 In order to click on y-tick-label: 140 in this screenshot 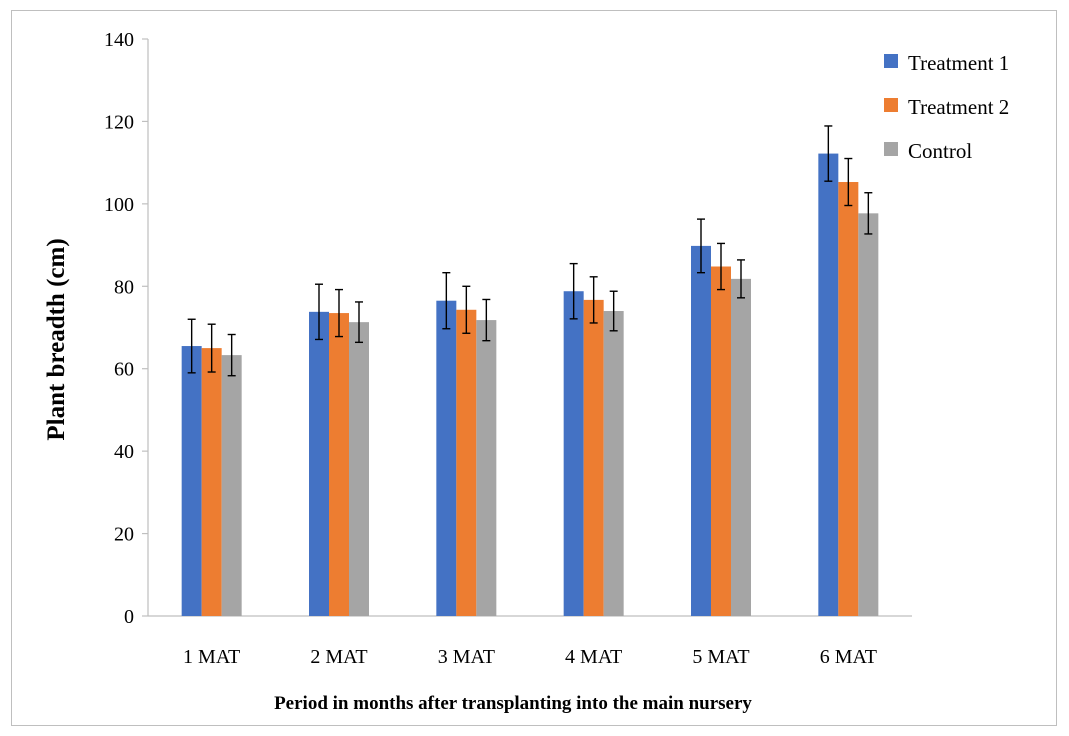, I will do `click(119, 40)`.